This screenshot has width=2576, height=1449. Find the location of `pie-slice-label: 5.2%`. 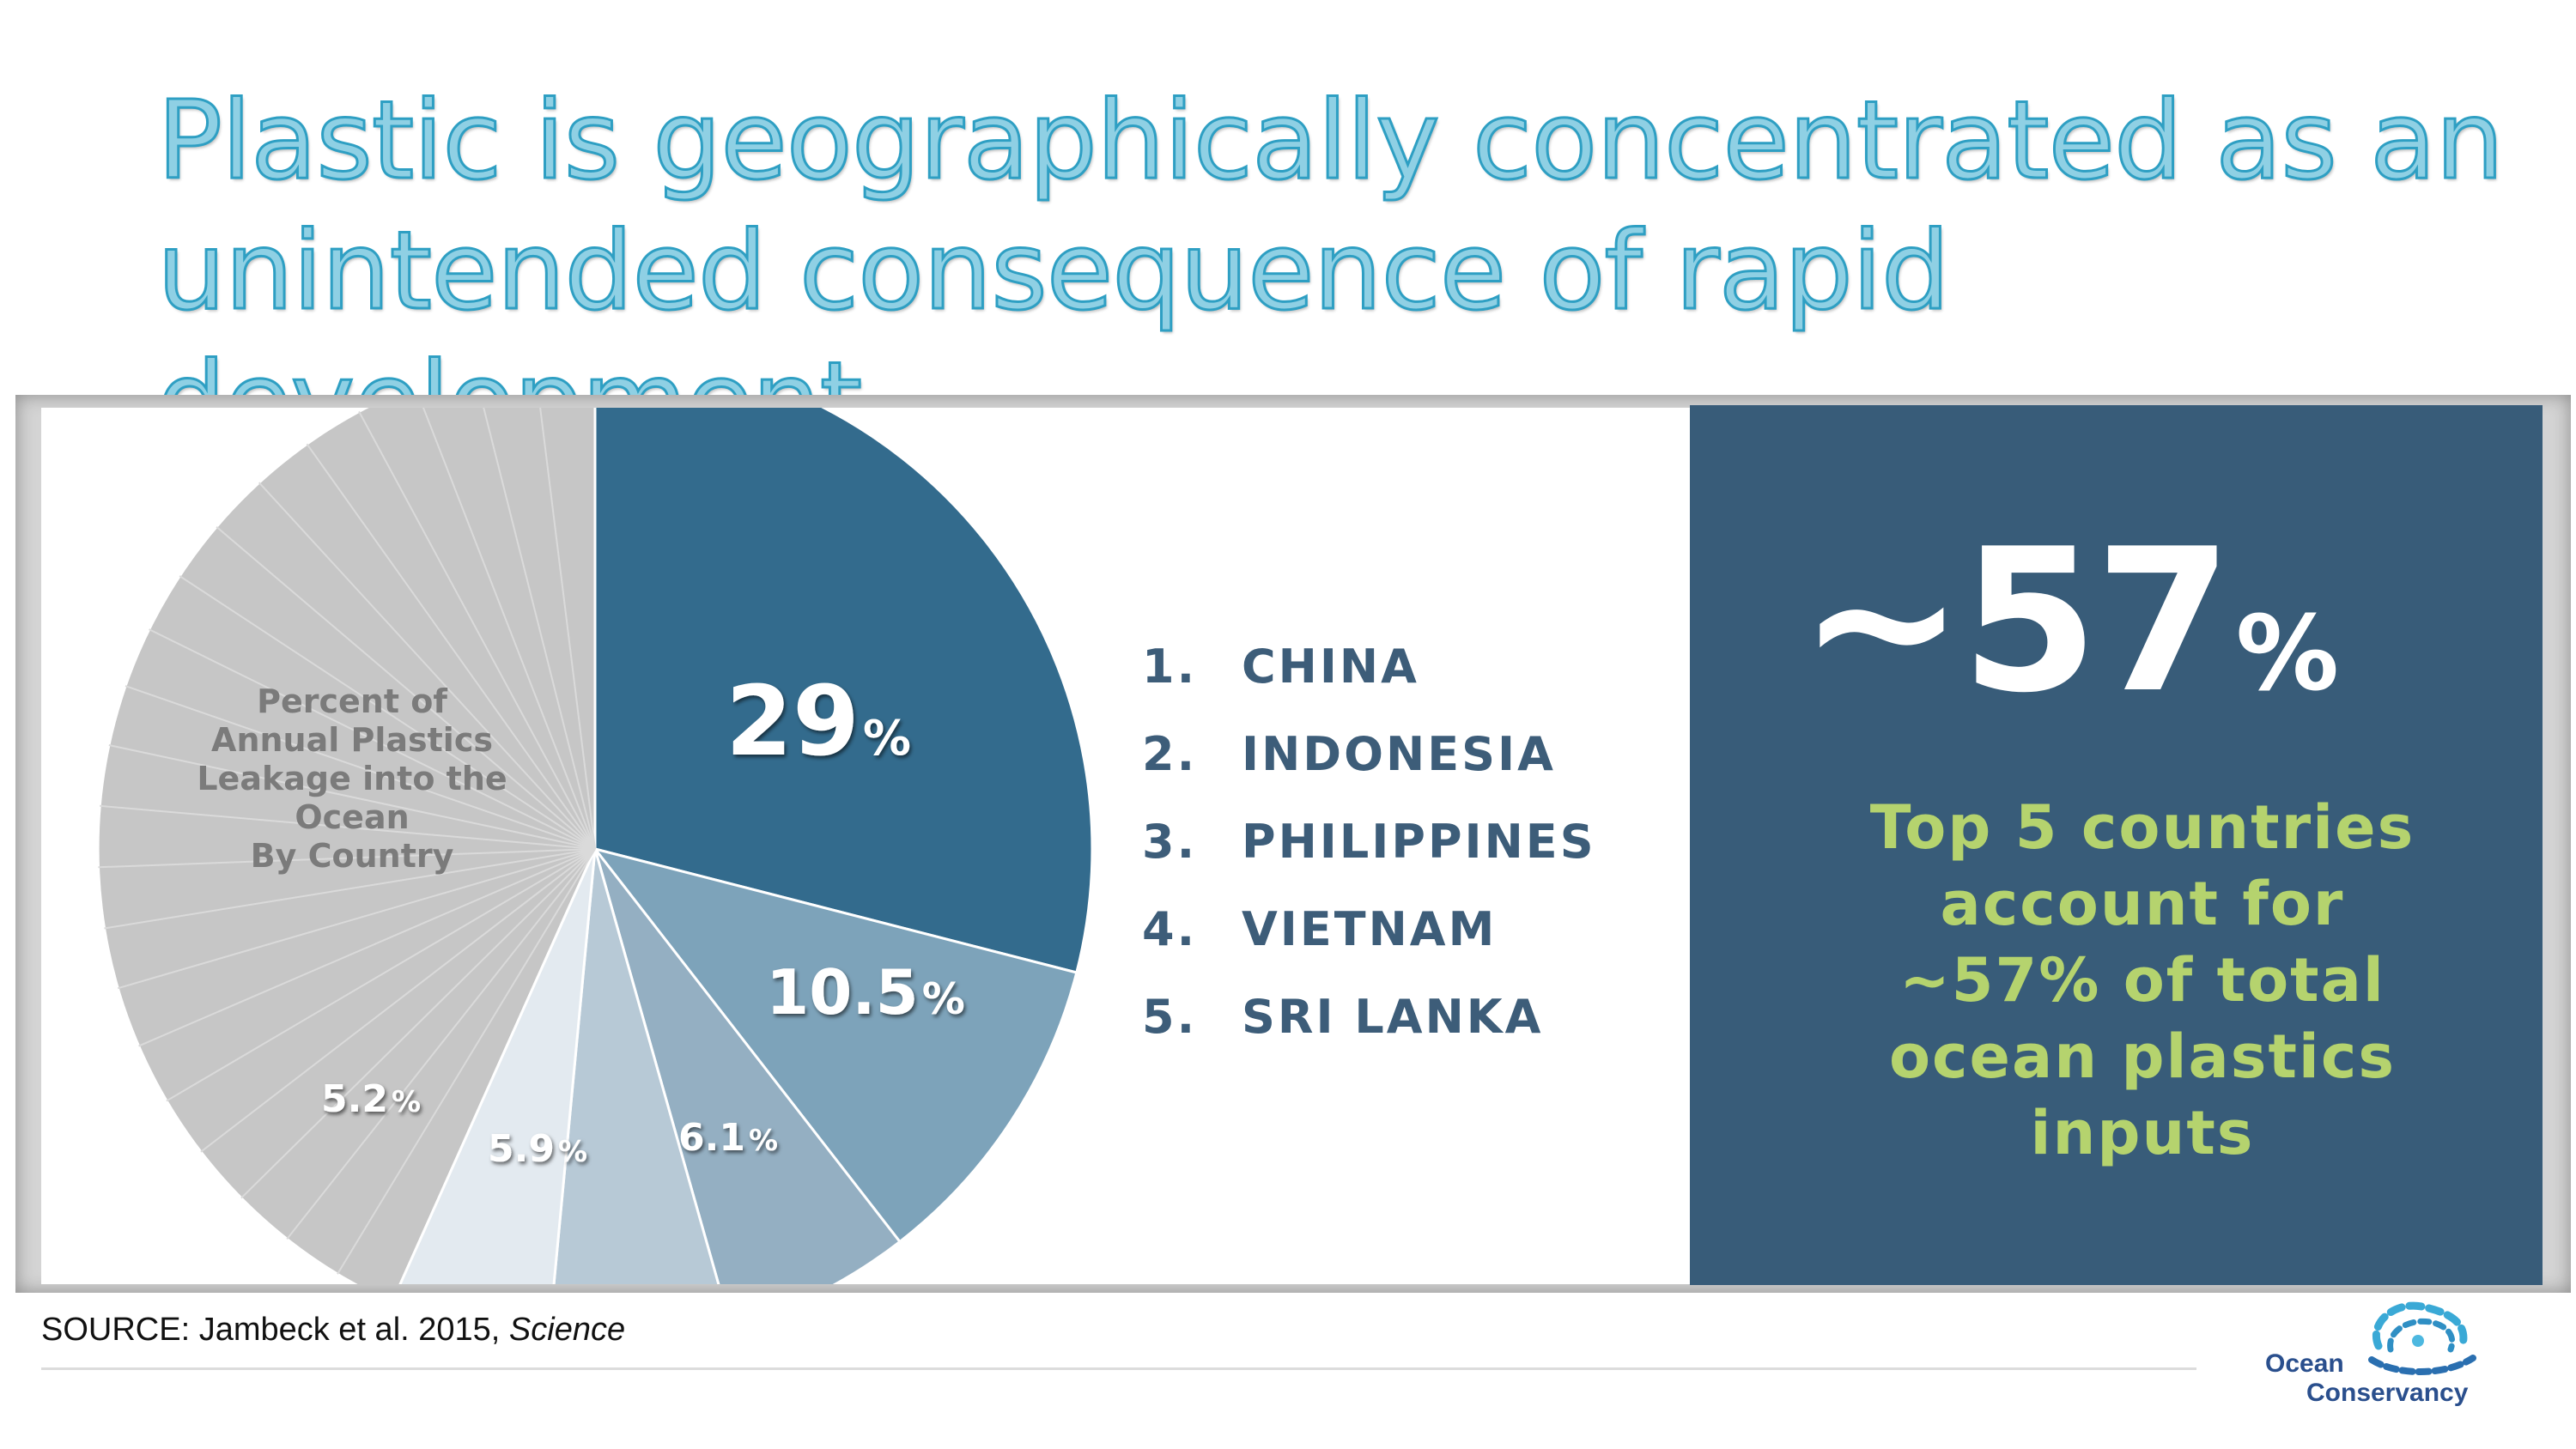

pie-slice-label: 5.2% is located at coordinates (371, 1099).